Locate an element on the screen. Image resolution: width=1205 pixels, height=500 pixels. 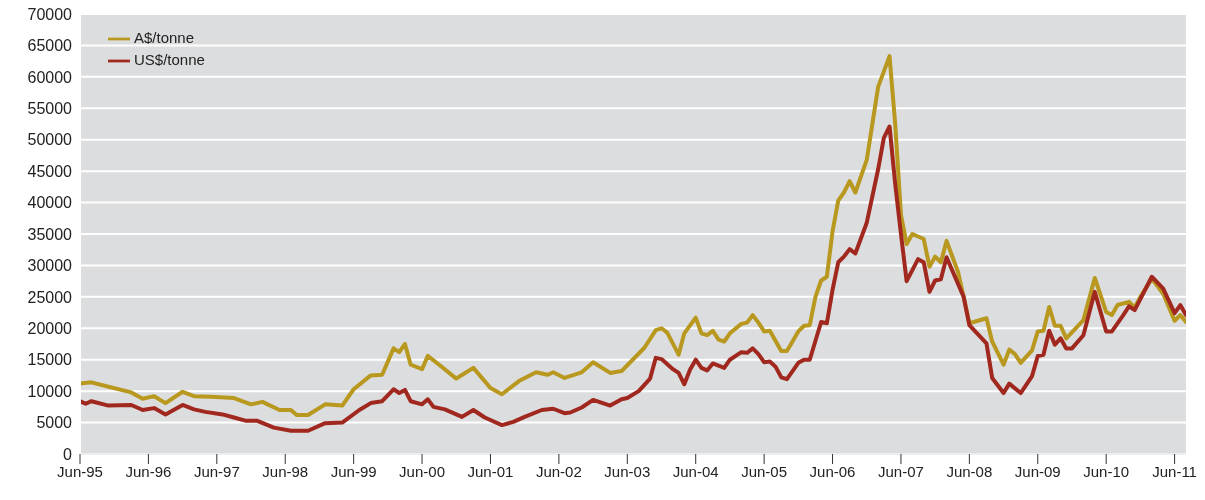
y-tick-label: 15000 is located at coordinates (50, 360).